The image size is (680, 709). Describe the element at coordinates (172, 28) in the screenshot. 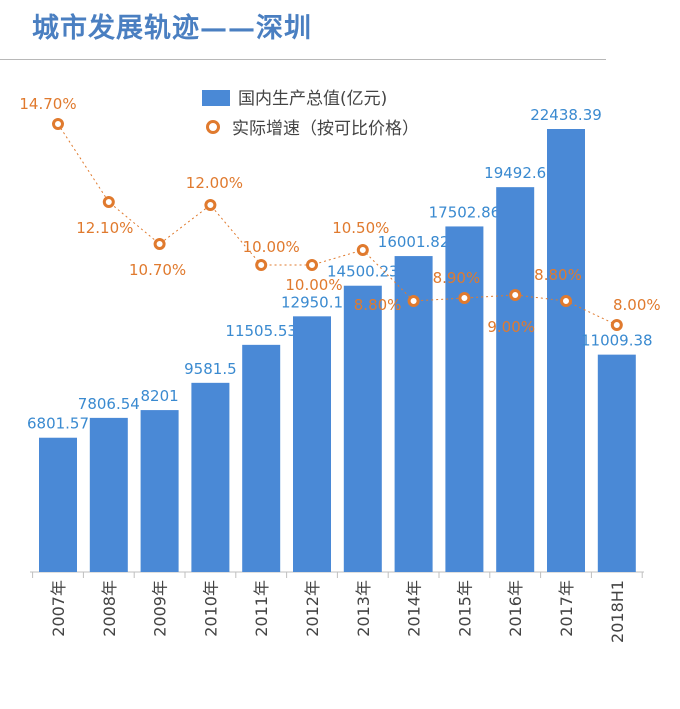

I see `page-title: 城市发展轨迹——深圳` at that location.